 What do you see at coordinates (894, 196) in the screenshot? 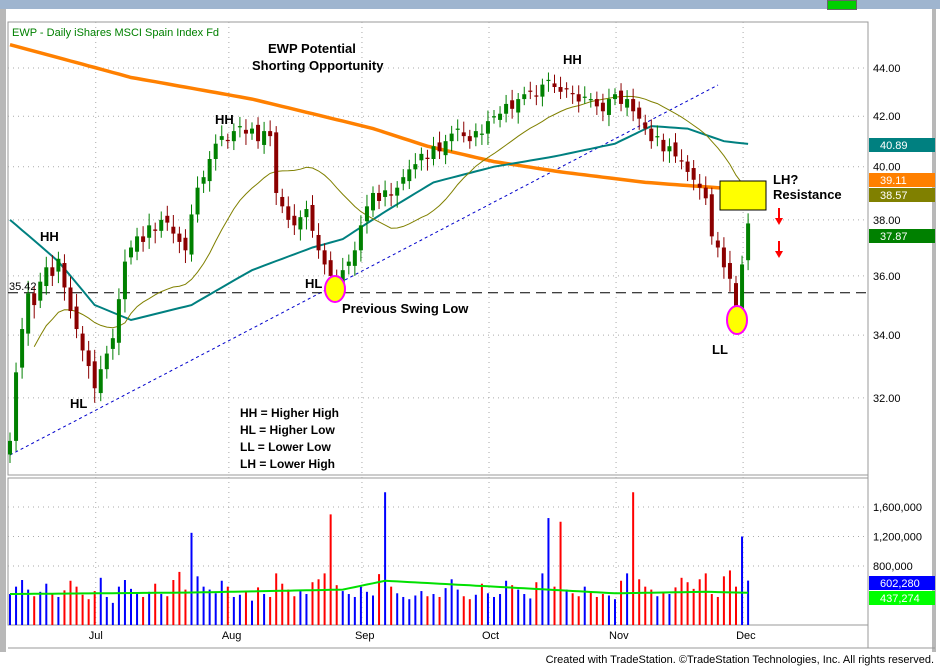
I see `ma20-value-badge: 38.57` at bounding box center [894, 196].